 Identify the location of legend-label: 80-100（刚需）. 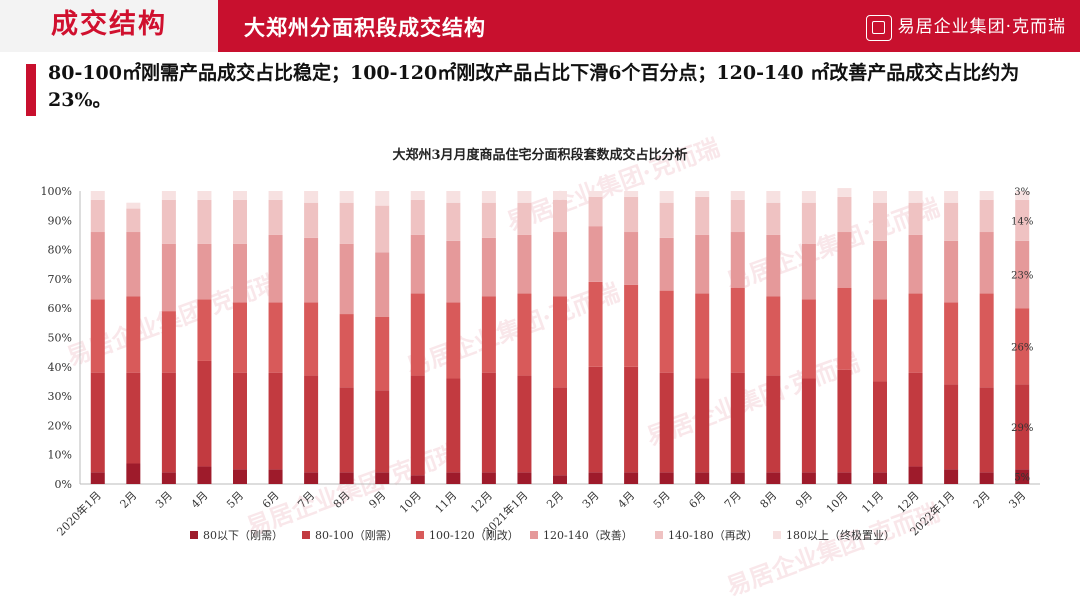
(356, 535).